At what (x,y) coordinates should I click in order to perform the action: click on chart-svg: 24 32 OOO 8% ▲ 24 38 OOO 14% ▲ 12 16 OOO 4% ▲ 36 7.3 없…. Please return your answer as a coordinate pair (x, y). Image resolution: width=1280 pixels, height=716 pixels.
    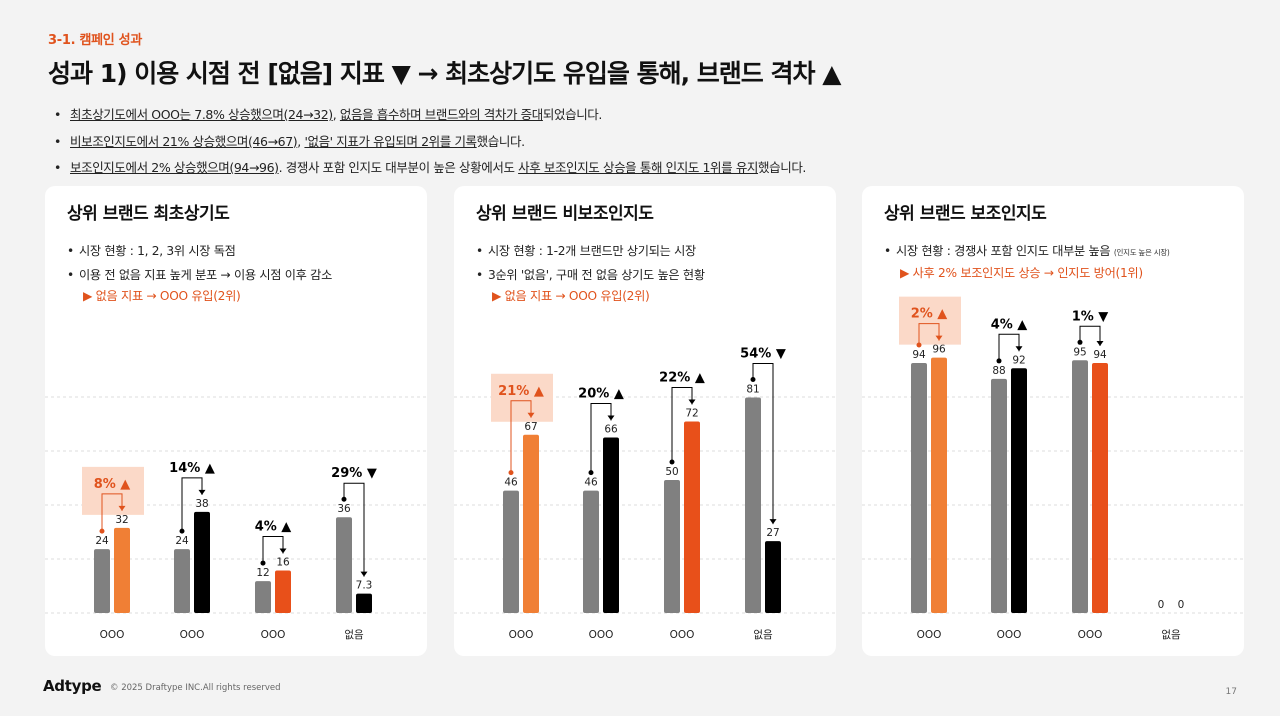
    Looking at the image, I should click on (236, 518).